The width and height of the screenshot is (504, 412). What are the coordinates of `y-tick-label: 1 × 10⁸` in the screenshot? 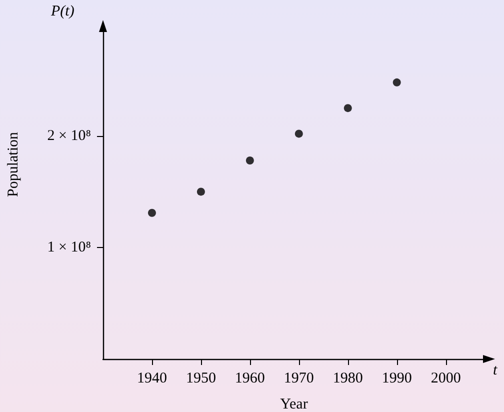 It's located at (69, 247).